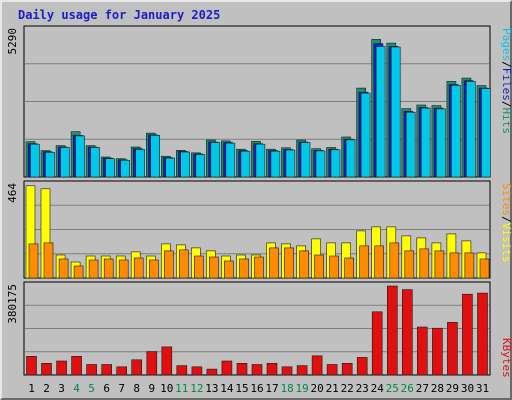  What do you see at coordinates (136, 388) in the screenshot?
I see `x-label-day-8: 8` at bounding box center [136, 388].